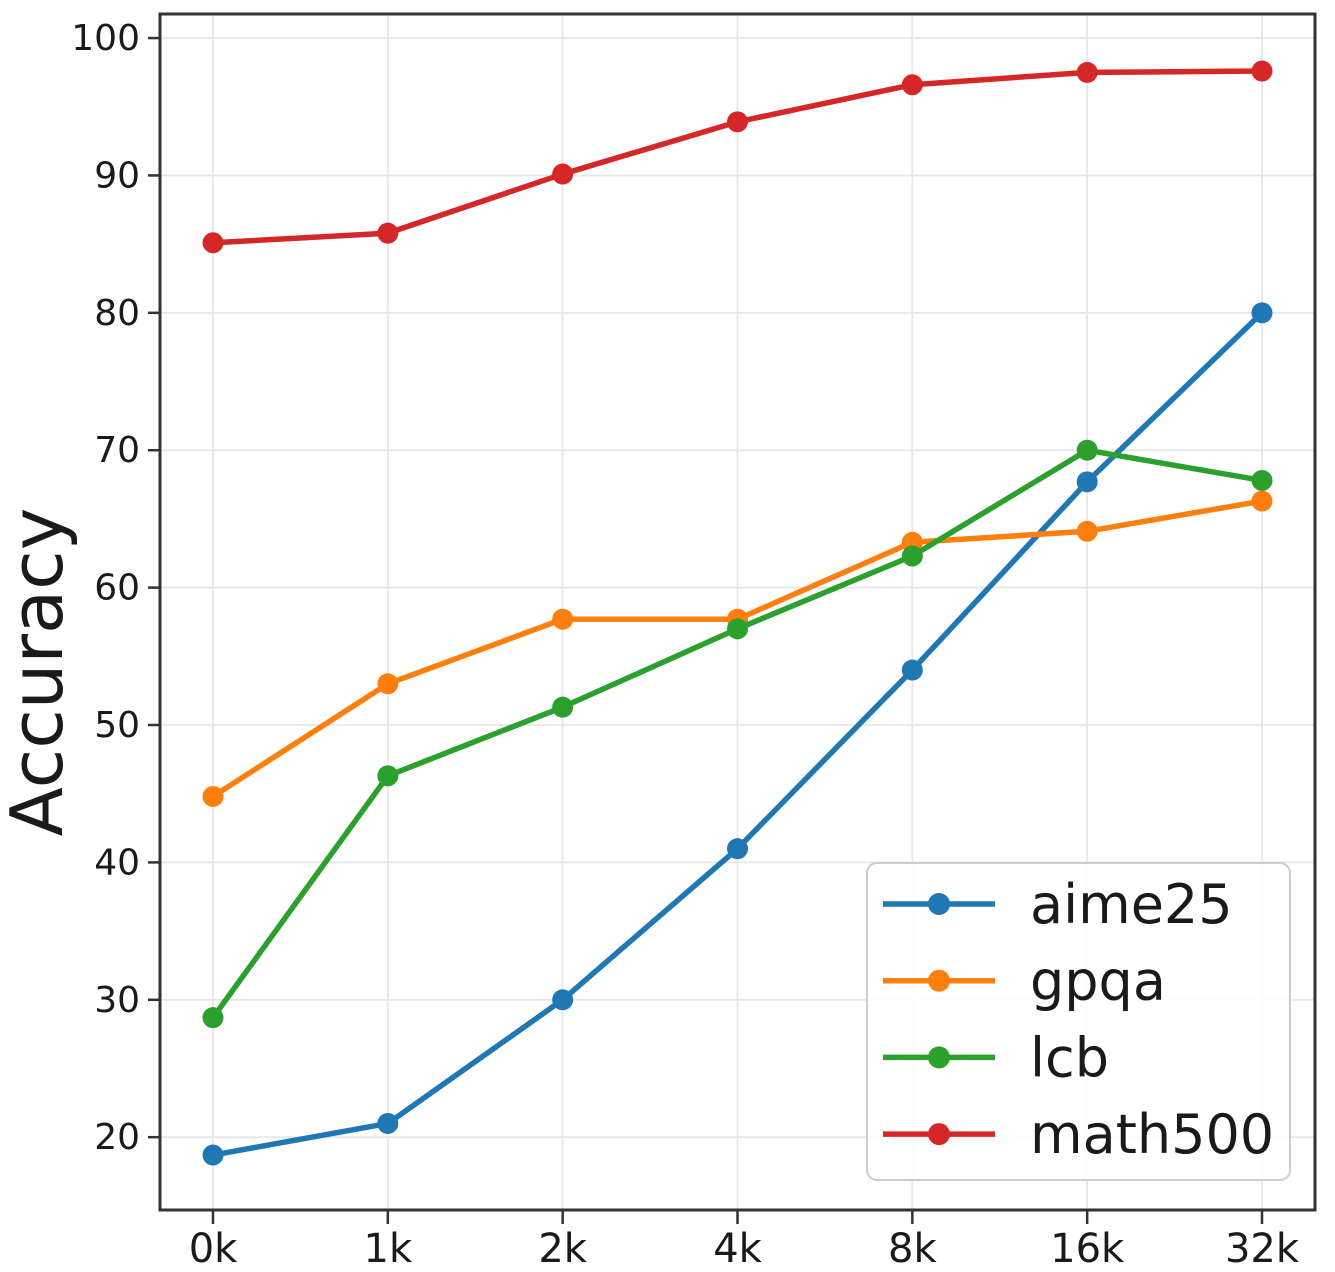  I want to click on y-tick-label: 30, so click(117, 1000).